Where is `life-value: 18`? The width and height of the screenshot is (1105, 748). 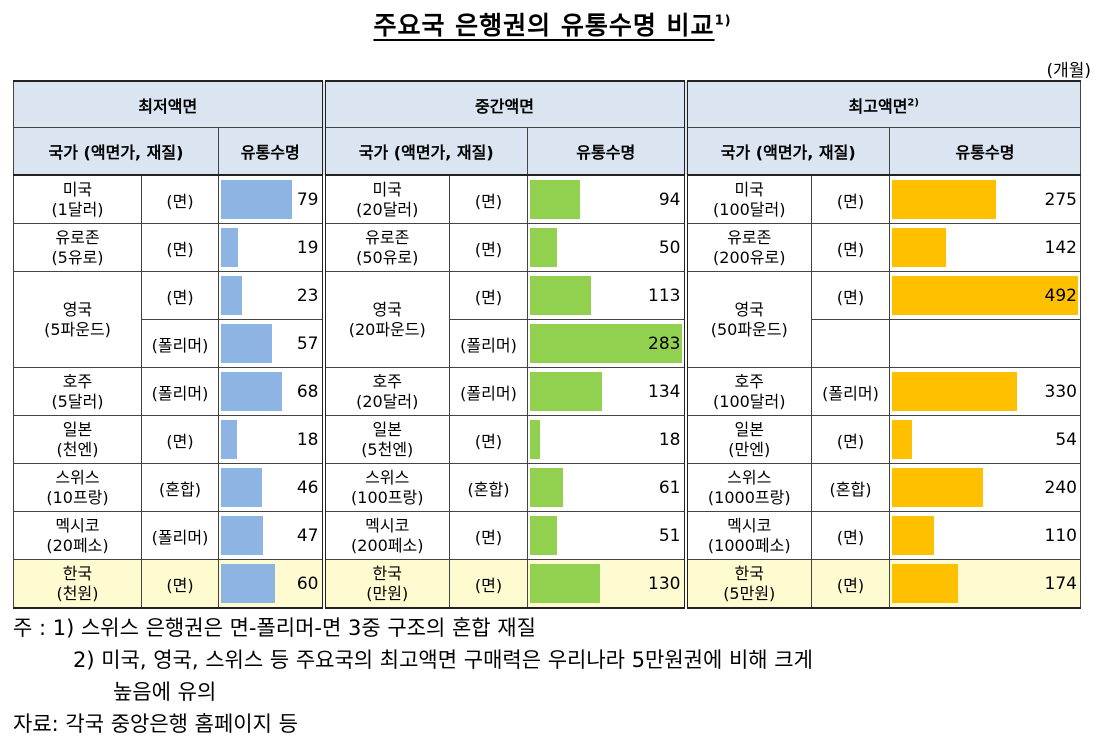
life-value: 18 is located at coordinates (669, 439).